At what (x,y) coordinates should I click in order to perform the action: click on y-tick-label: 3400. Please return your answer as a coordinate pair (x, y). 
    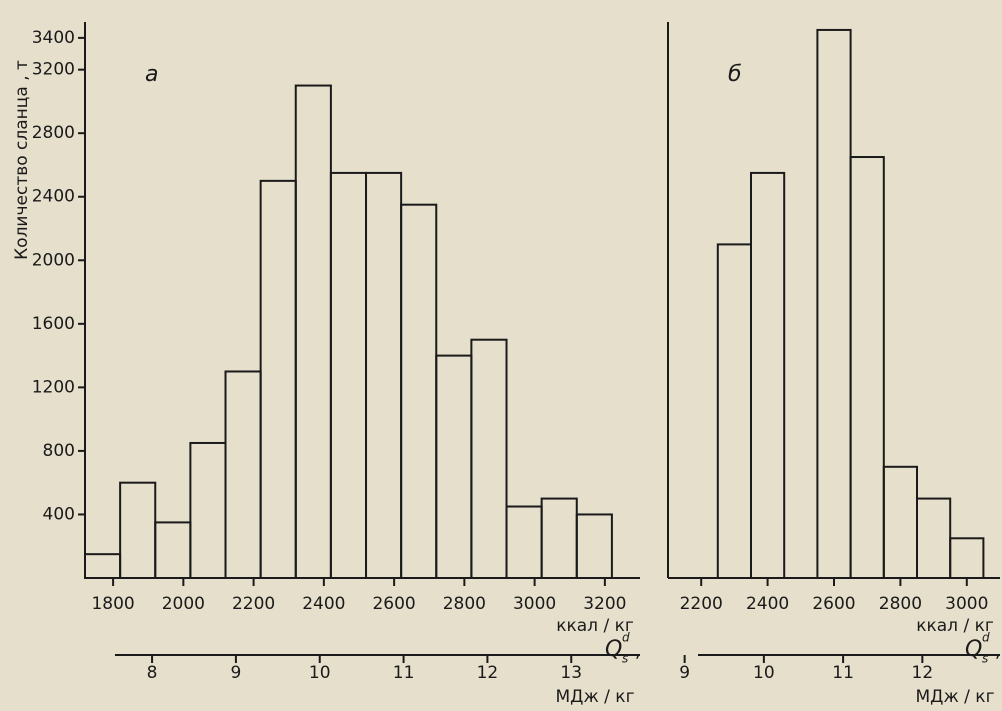
    Looking at the image, I should click on (53, 38).